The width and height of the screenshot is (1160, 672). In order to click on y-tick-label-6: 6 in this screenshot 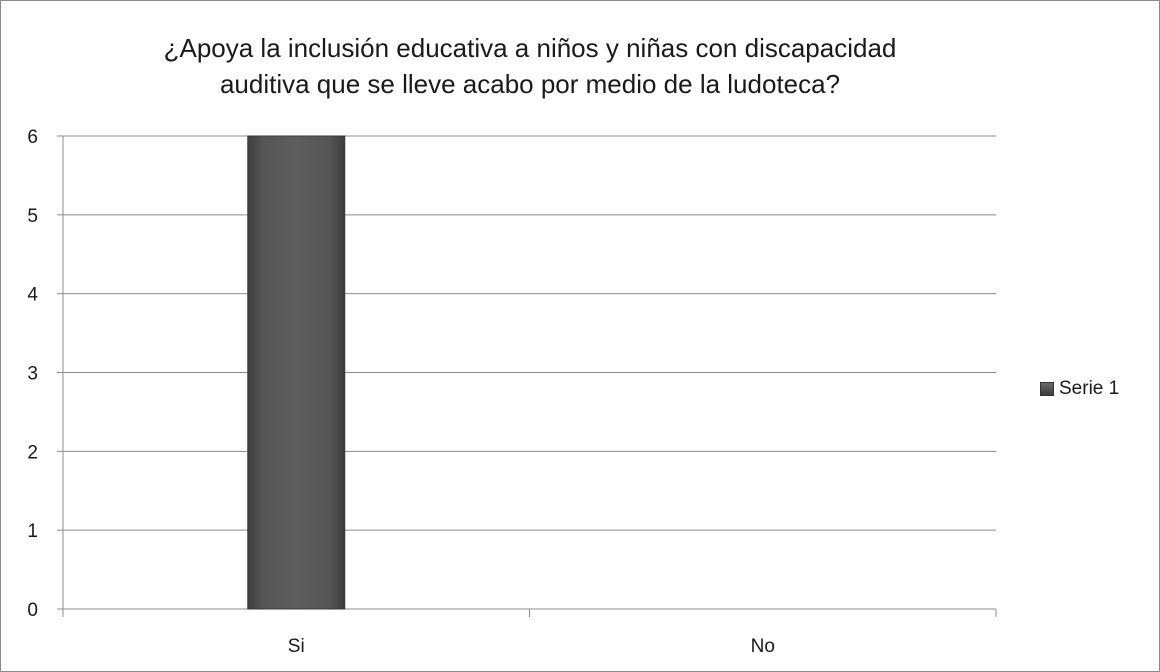, I will do `click(32, 137)`.